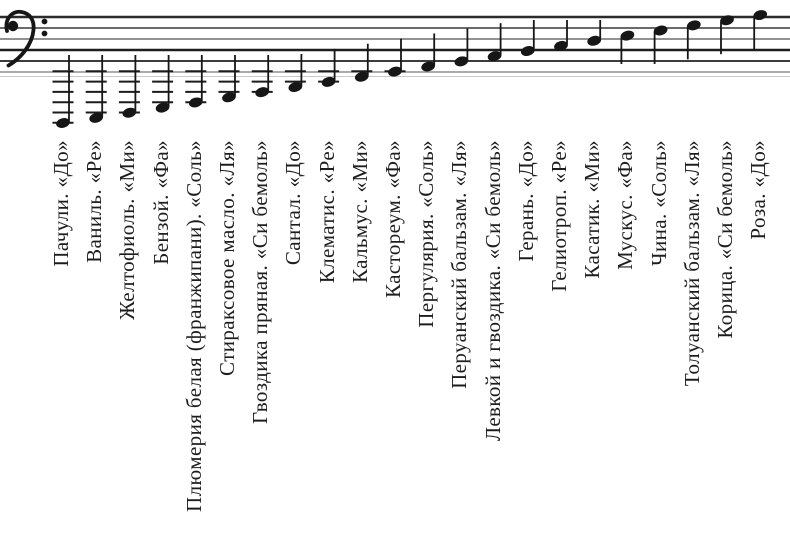 This screenshot has width=790, height=545. I want to click on bass-clef-icon, so click(26, 38).